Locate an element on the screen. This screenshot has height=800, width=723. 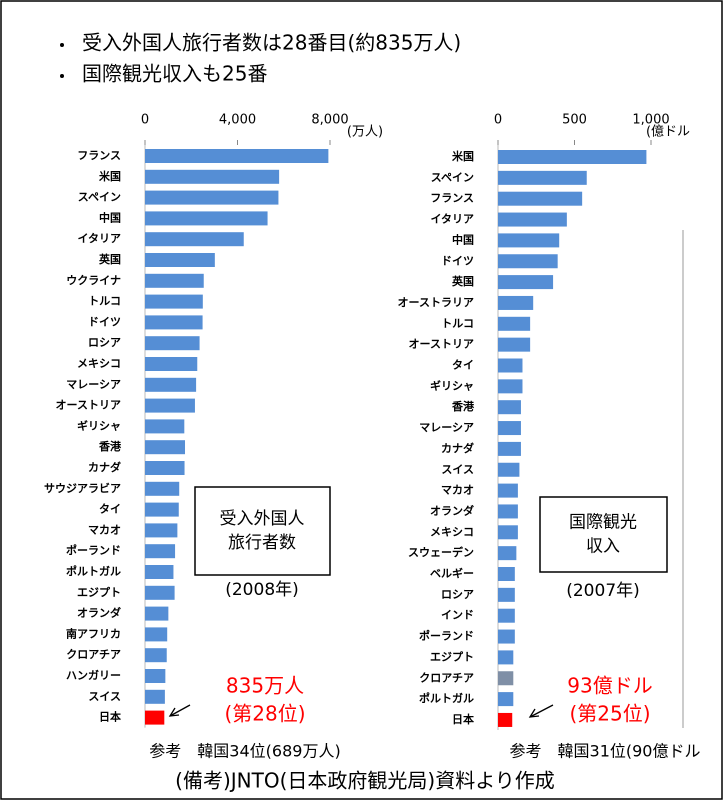
y-tick-label: スイス is located at coordinates (104, 696).